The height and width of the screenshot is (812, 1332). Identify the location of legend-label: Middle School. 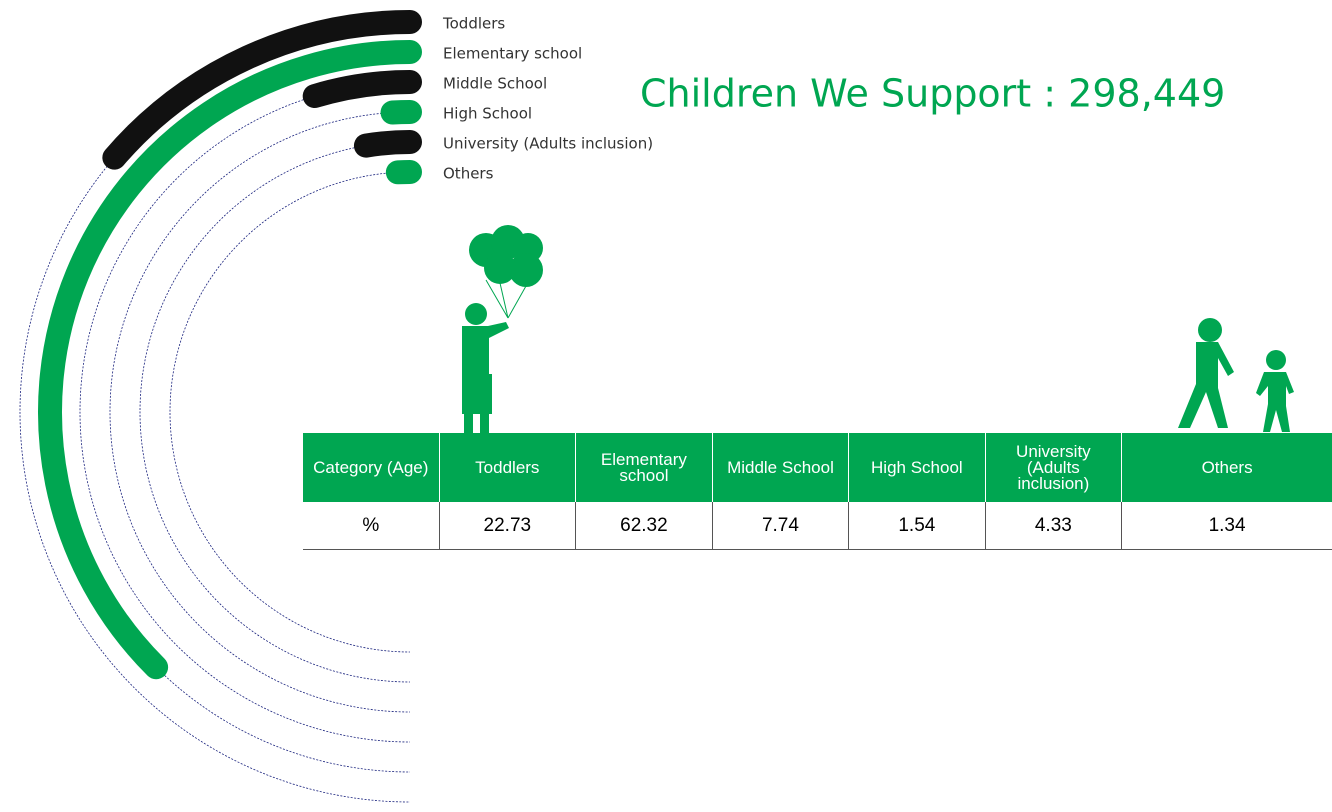
(495, 84).